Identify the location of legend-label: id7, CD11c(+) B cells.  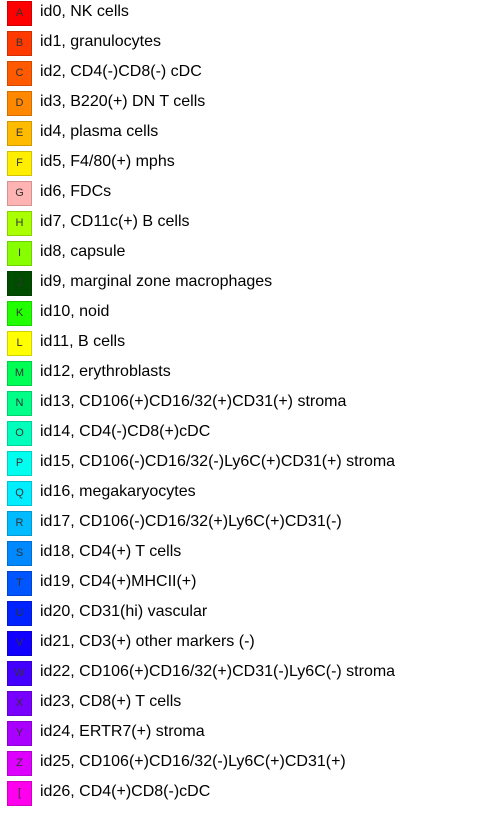
(115, 221).